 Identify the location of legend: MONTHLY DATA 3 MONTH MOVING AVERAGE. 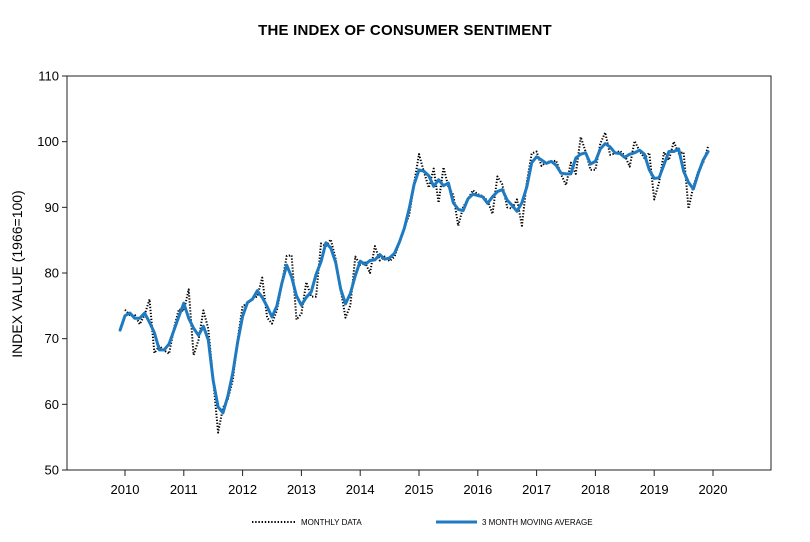
(422, 522).